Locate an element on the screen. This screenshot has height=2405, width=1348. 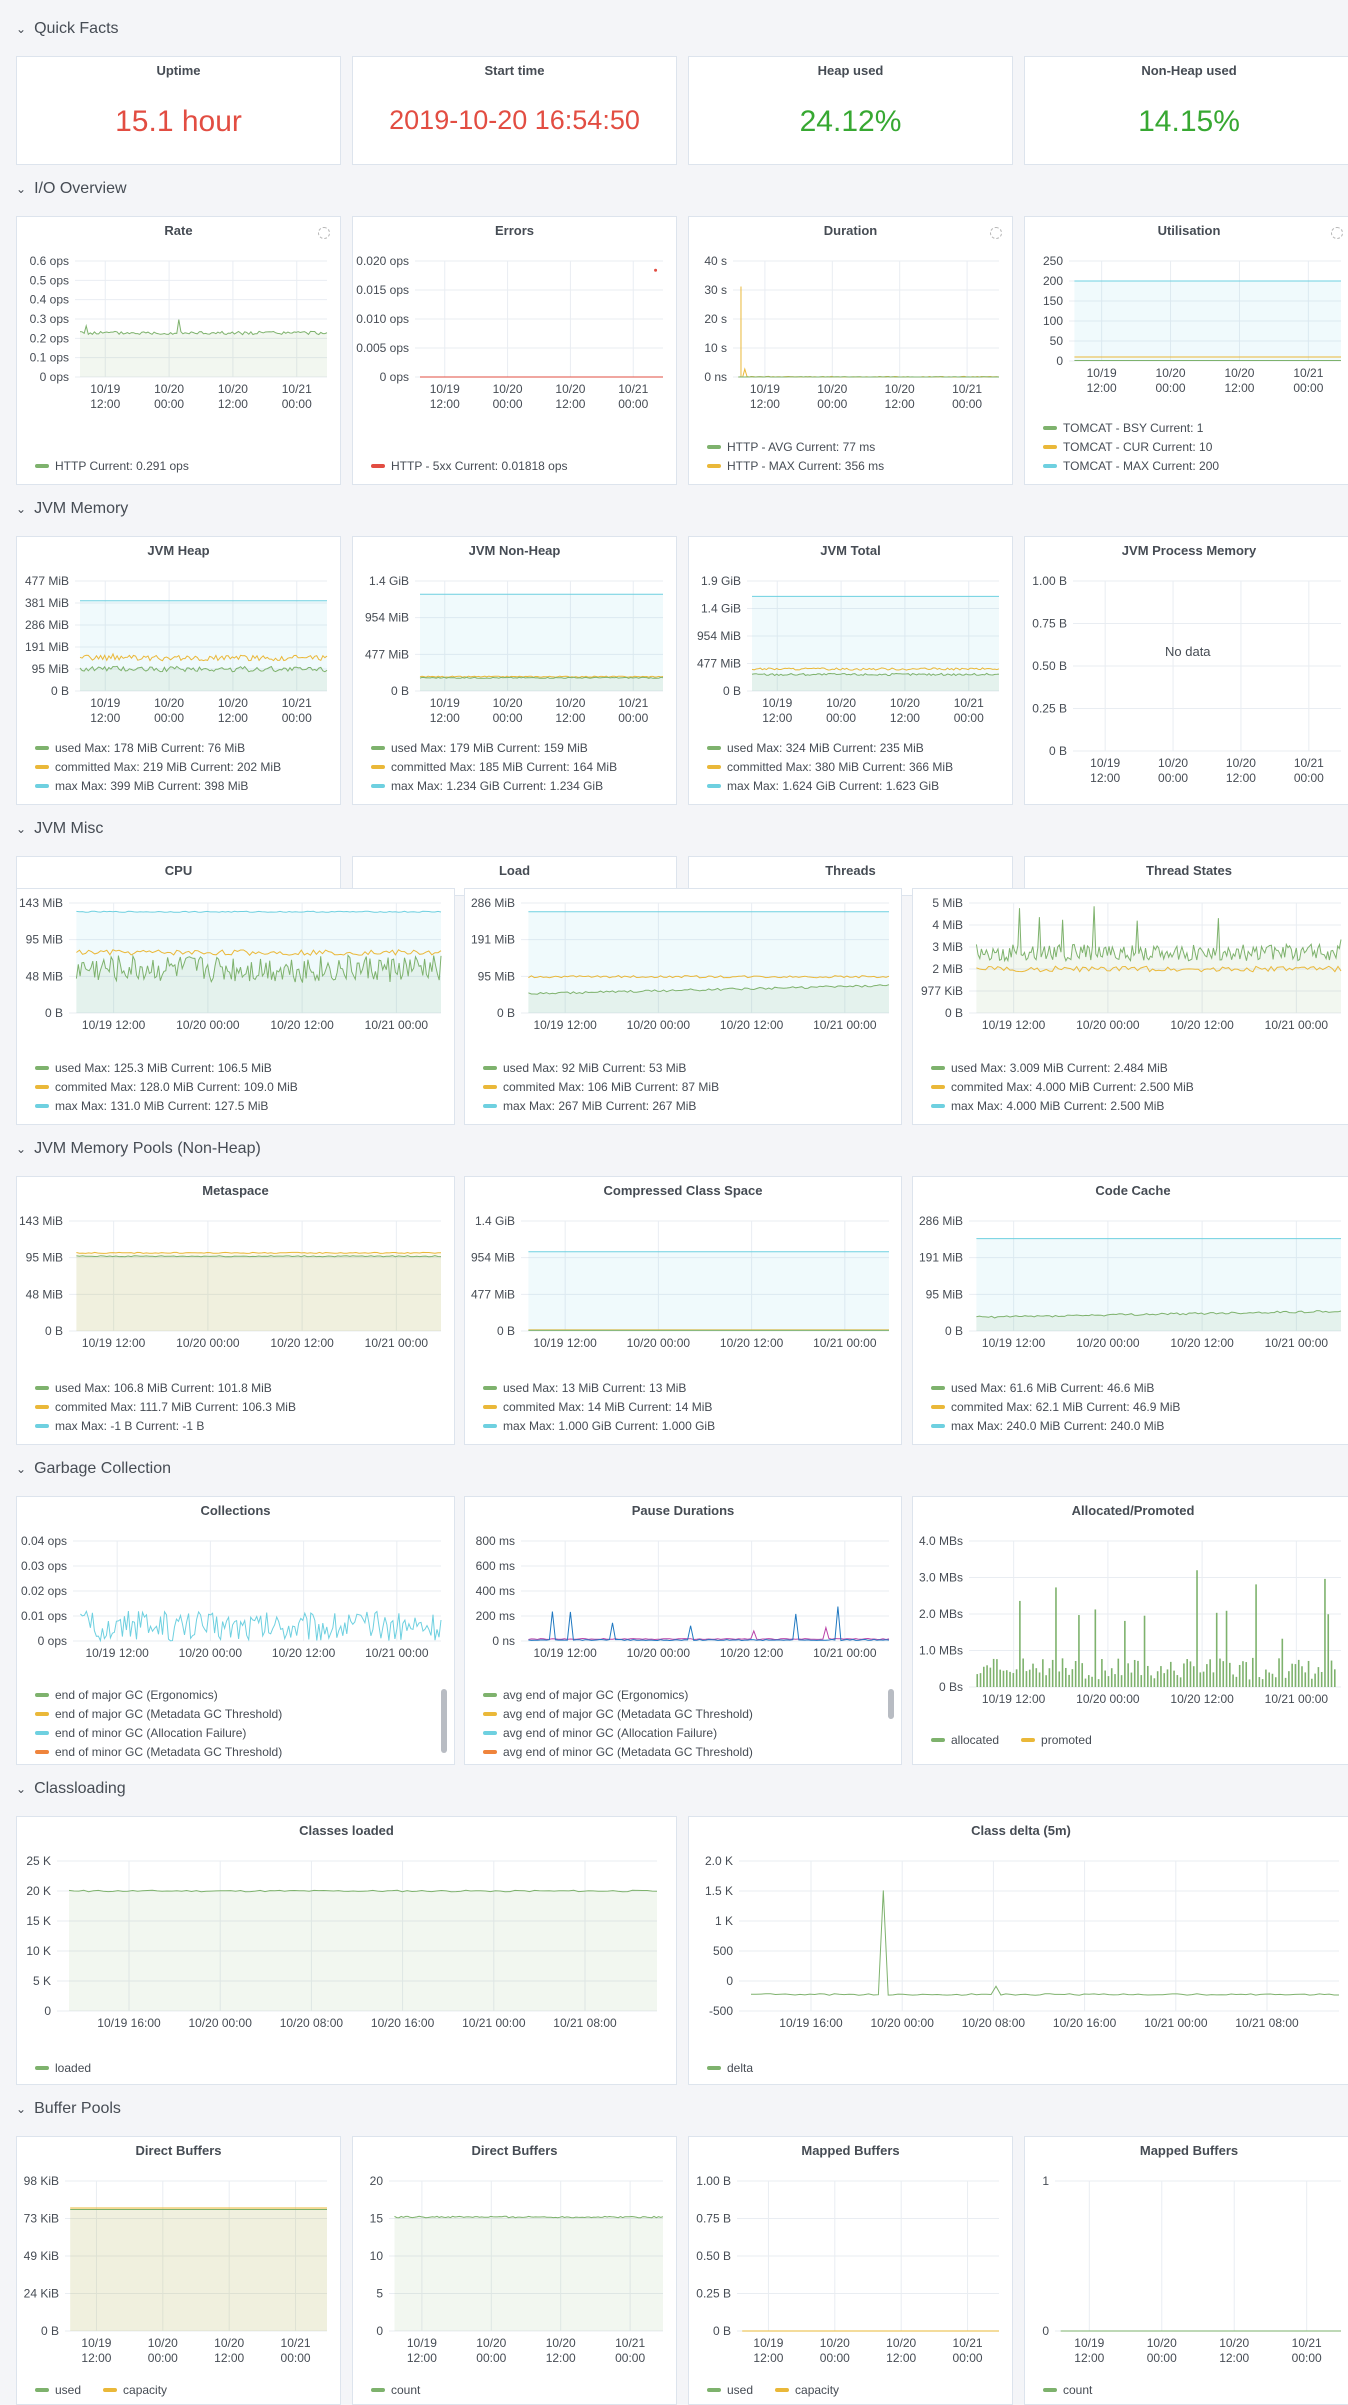
legend-item: used Max: 179 MiB Current: 159 MiB is located at coordinates (494, 747).